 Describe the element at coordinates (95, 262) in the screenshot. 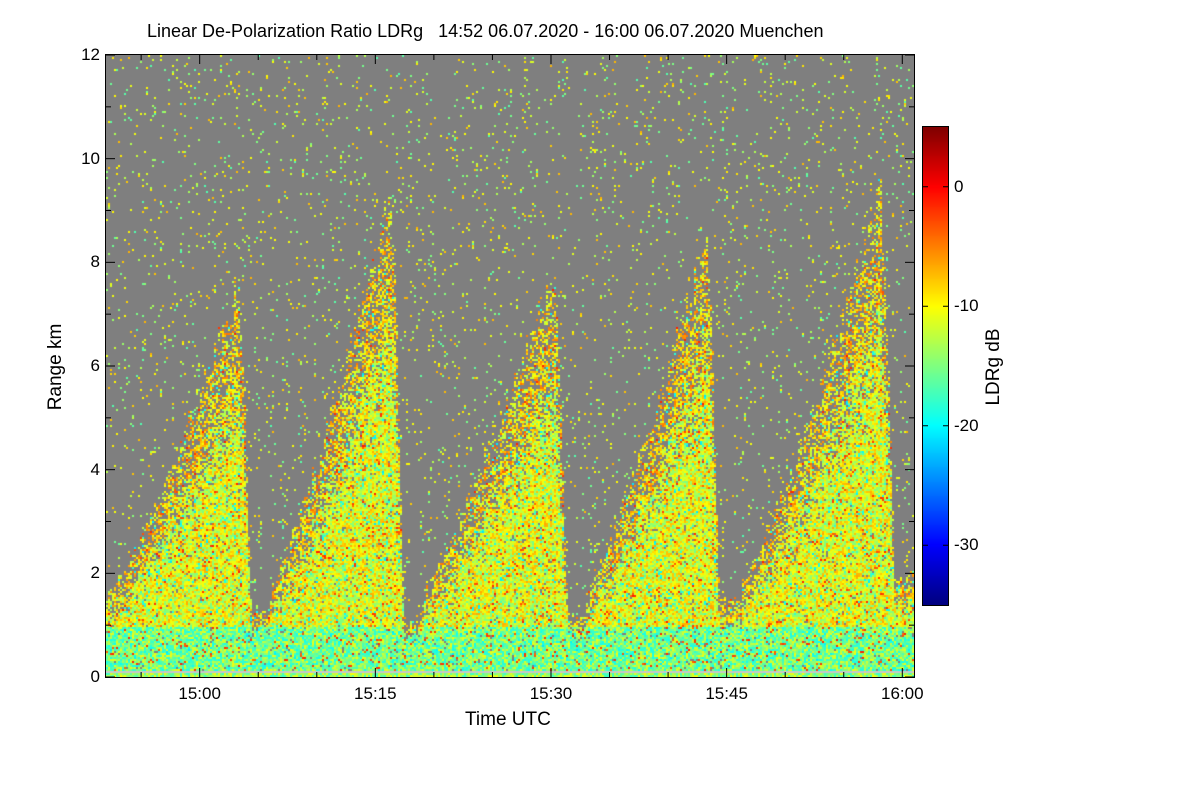

I see `y-tick-label: 8` at that location.